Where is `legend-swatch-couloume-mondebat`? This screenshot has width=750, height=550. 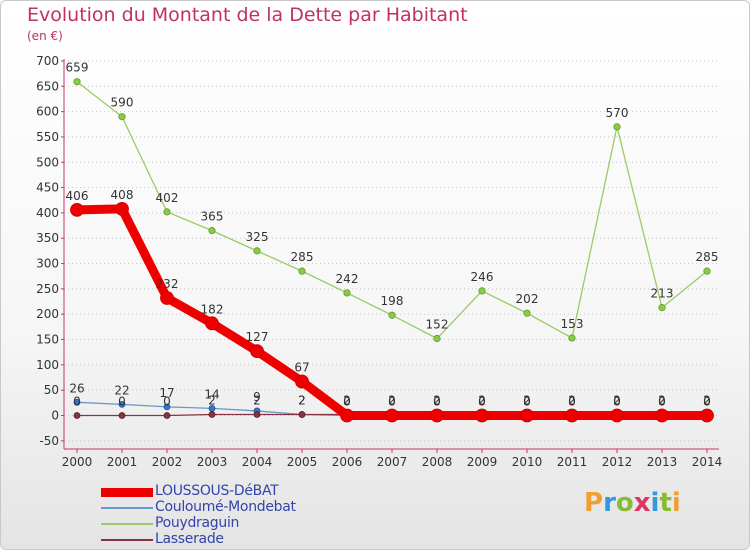 legend-swatch-couloume-mondebat is located at coordinates (127, 508).